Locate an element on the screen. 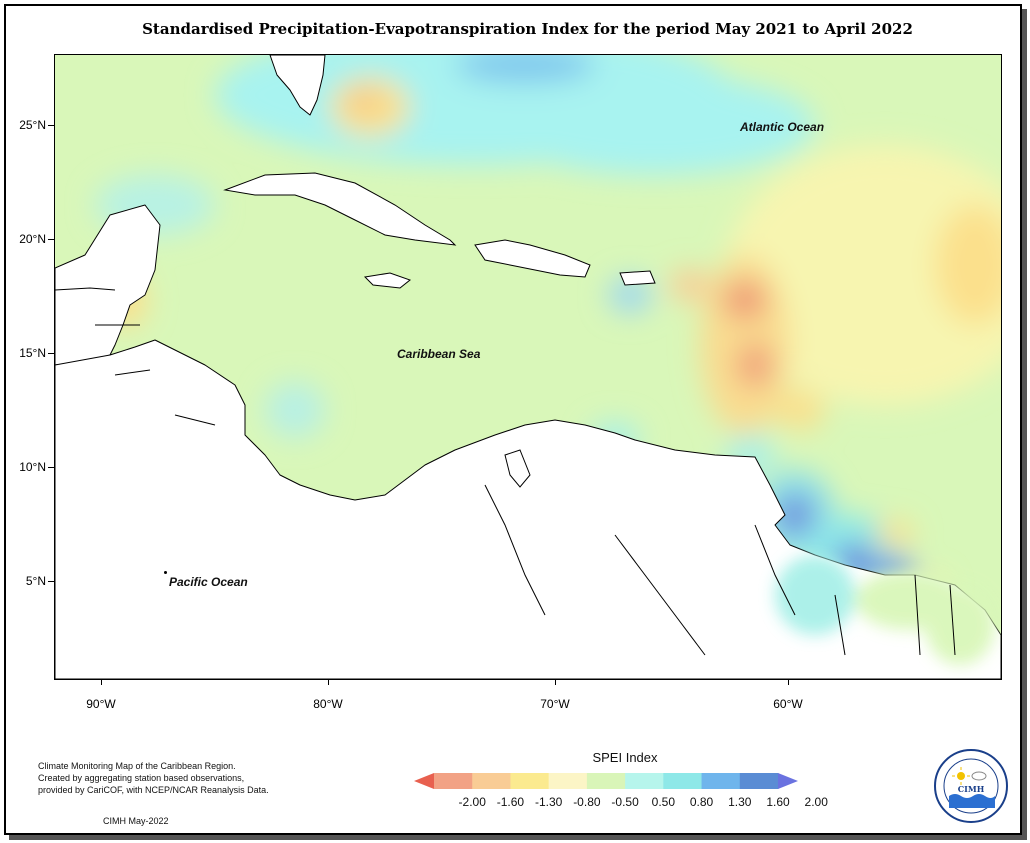  legend-label: -0.50 is located at coordinates (625, 802).